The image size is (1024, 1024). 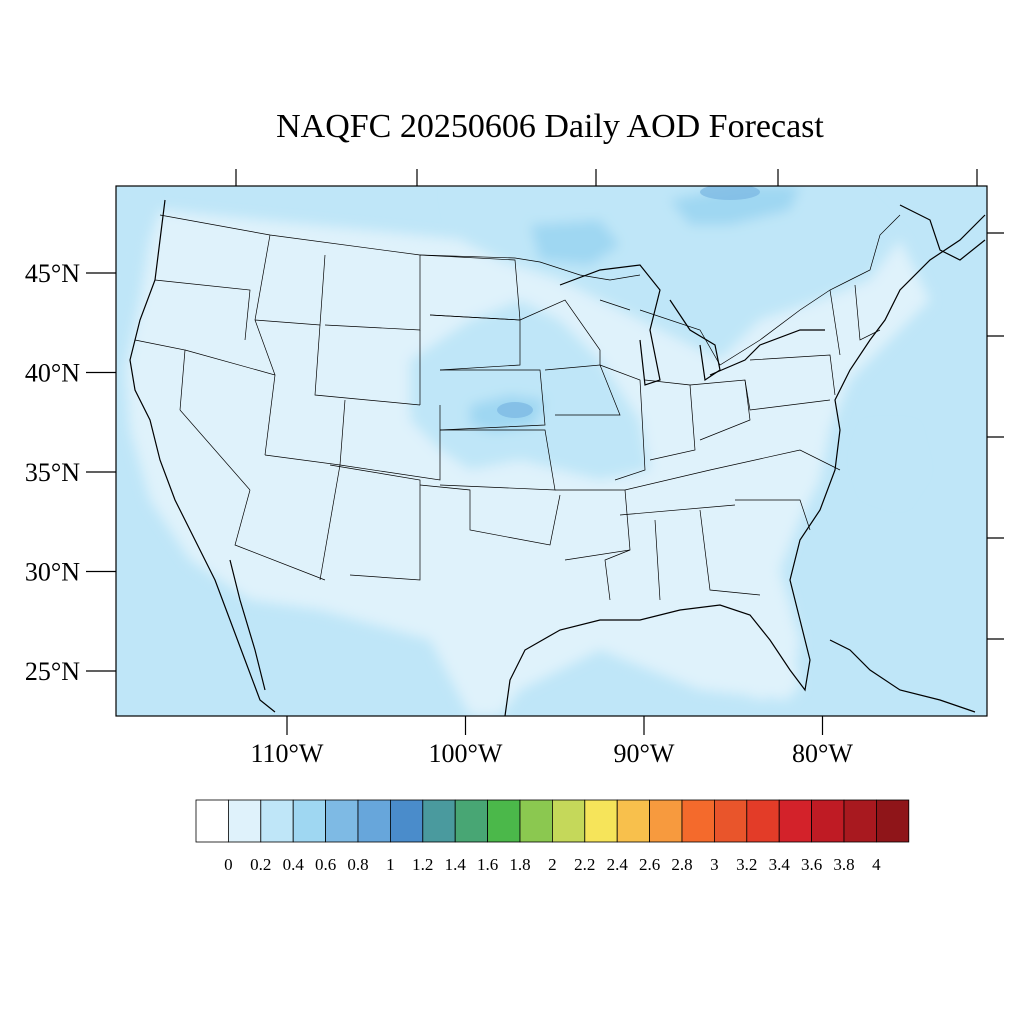 What do you see at coordinates (52, 572) in the screenshot?
I see `lat-label: 30°N` at bounding box center [52, 572].